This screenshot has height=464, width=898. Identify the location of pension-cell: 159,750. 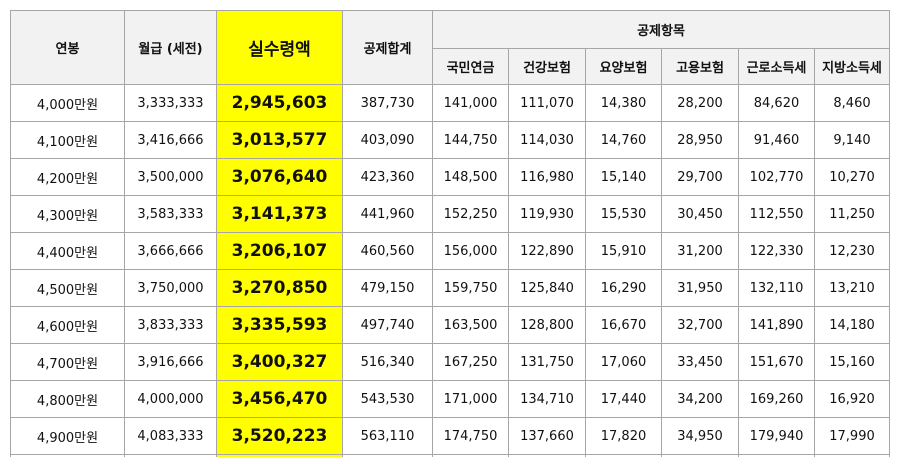
(470, 288).